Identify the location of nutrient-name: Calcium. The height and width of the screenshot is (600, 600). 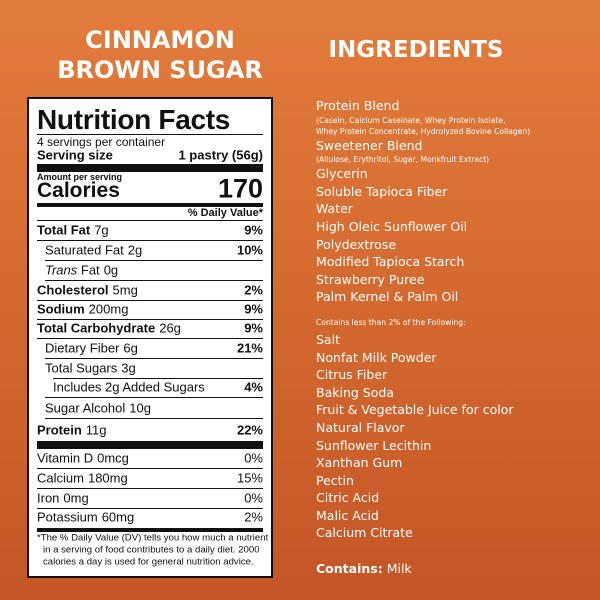
(60, 478).